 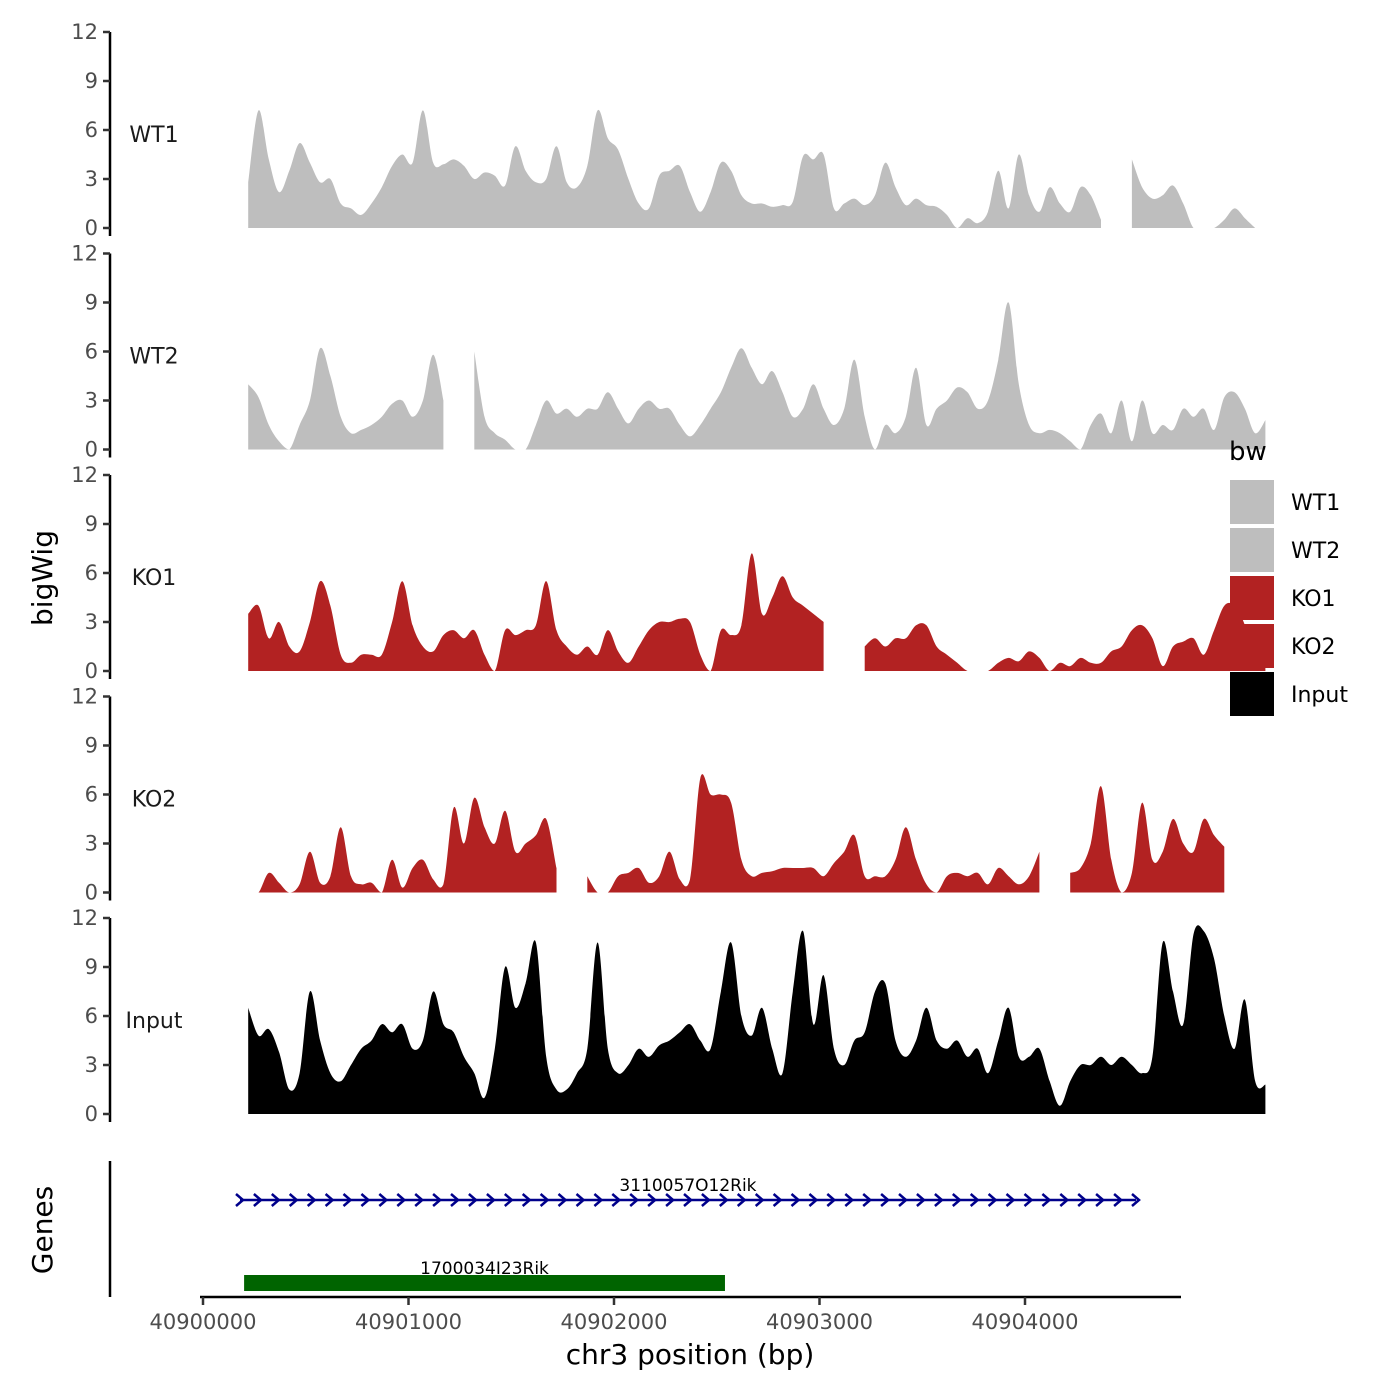 What do you see at coordinates (674, 168) in the screenshot?
I see `track-area-wt1` at bounding box center [674, 168].